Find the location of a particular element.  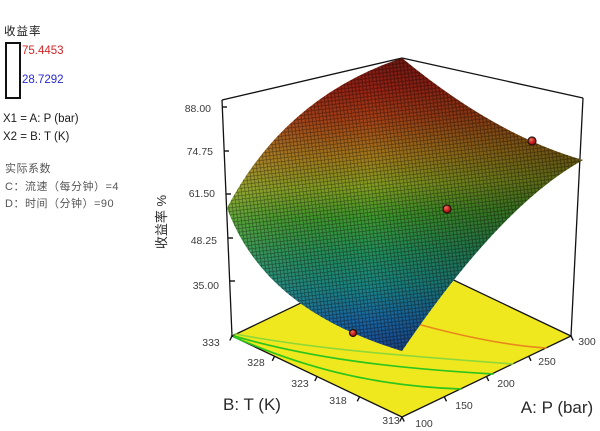

z-tick-label: 61.50 is located at coordinates (202, 194).